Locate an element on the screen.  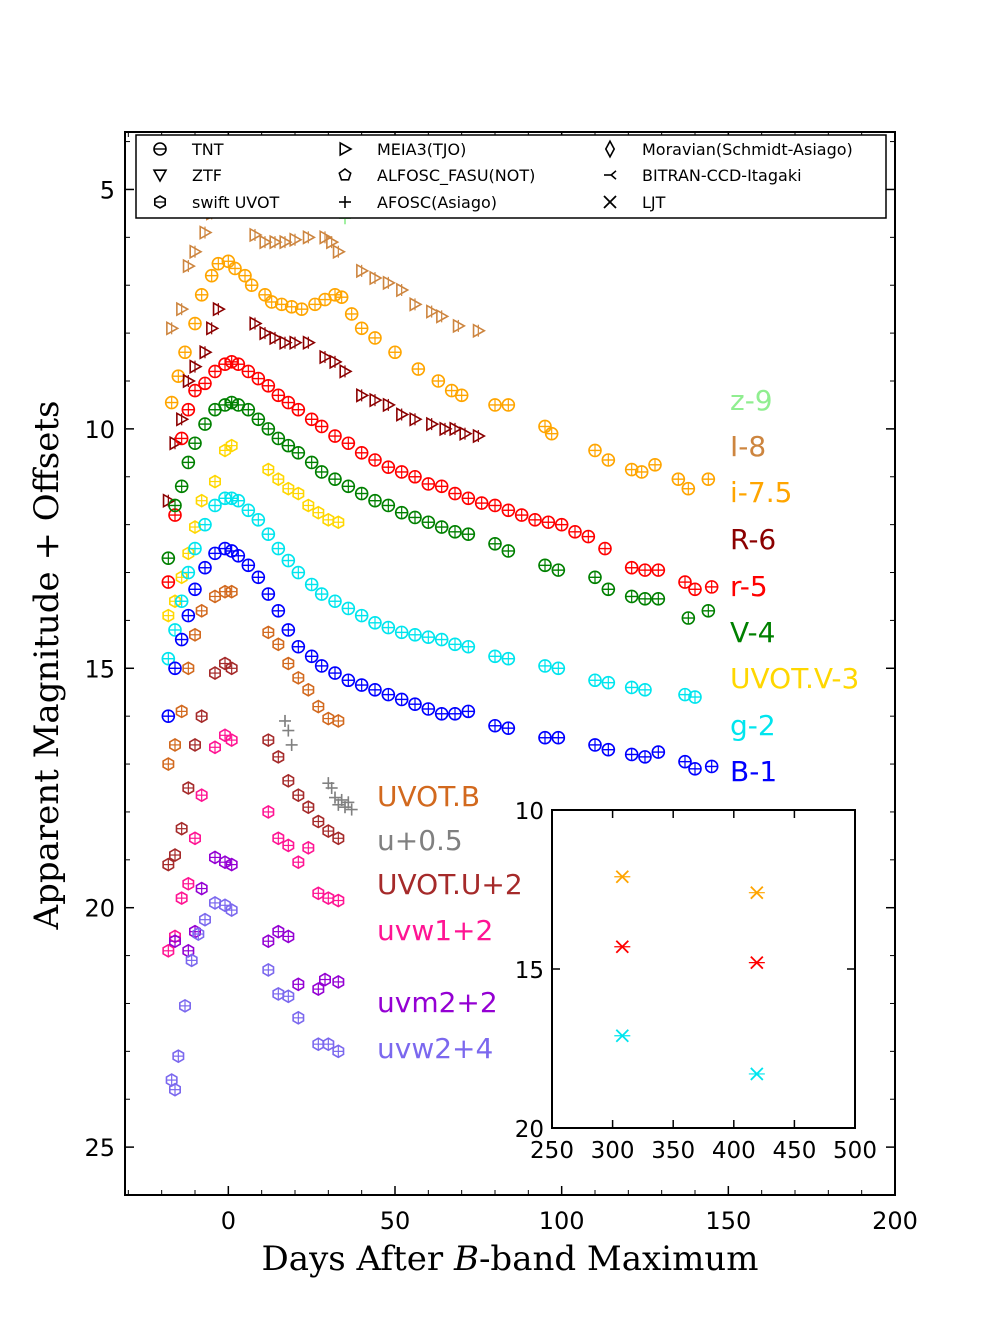
inset-x-tick-label: 350 is located at coordinates (673, 1151).